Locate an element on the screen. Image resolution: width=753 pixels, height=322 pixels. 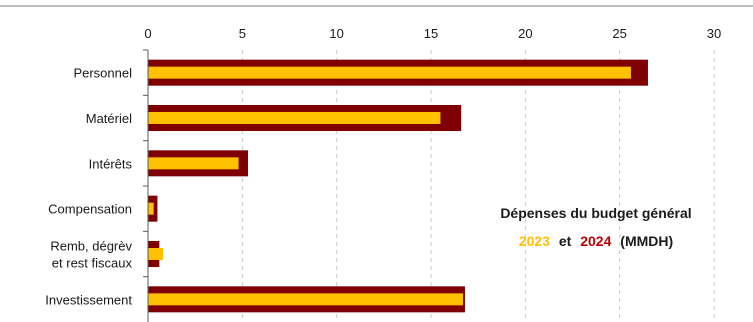
category-label: Personnel is located at coordinates (102, 73).